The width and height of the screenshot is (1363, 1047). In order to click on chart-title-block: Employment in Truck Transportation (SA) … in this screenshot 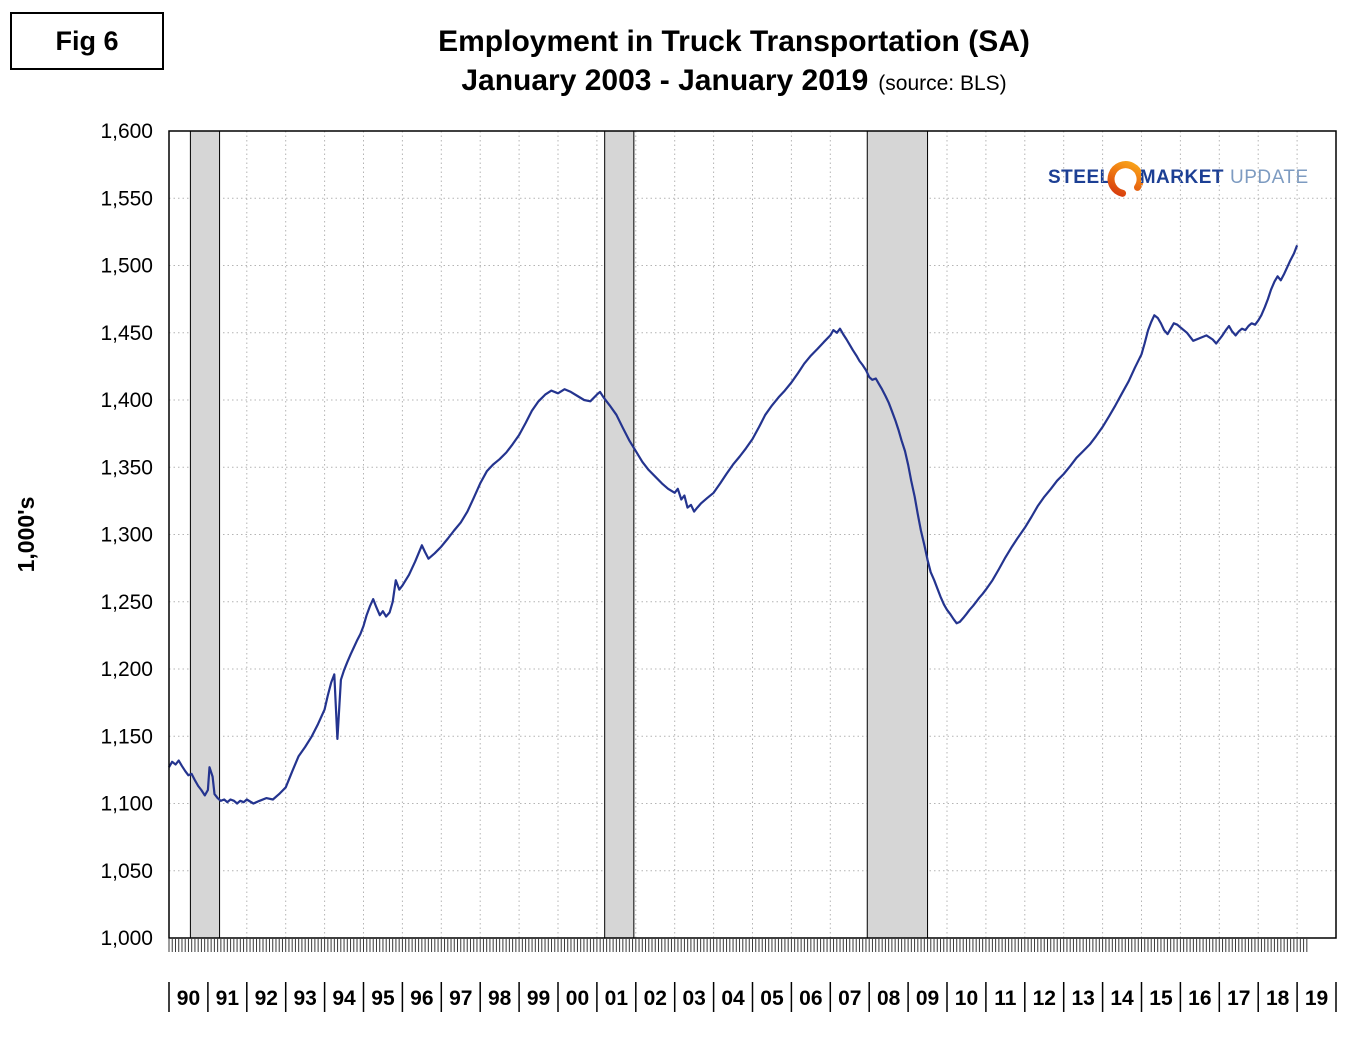, I will do `click(734, 61)`.